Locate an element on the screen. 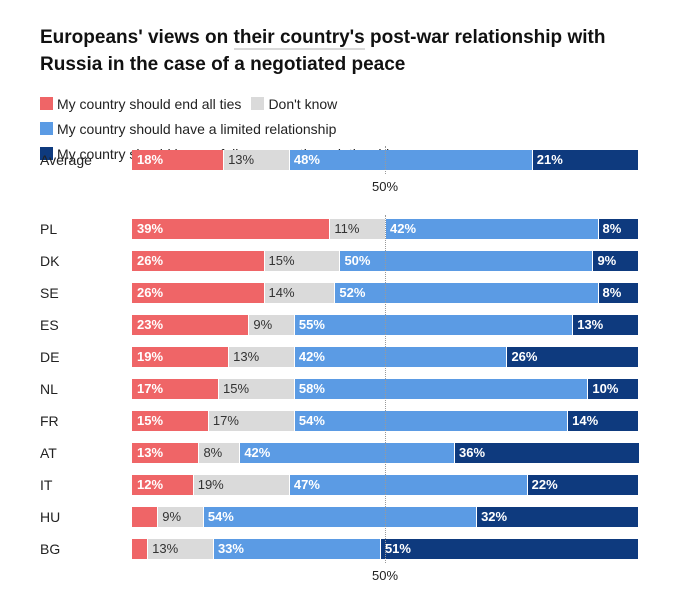 The image size is (680, 600). data-label: 58% is located at coordinates (311, 388).